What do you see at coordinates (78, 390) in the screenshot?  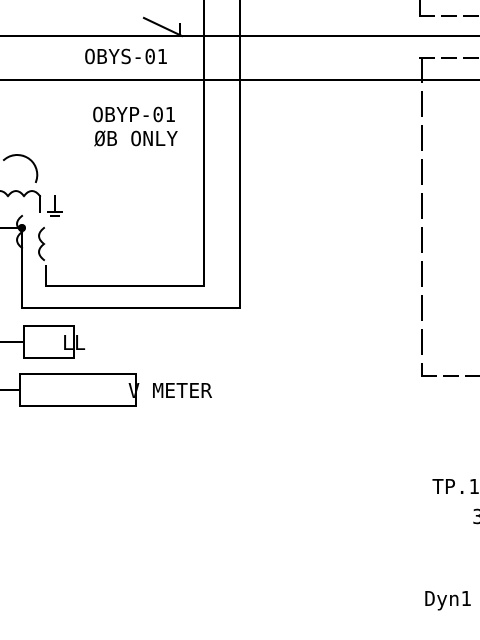 I see `relay-box-vmeter` at bounding box center [78, 390].